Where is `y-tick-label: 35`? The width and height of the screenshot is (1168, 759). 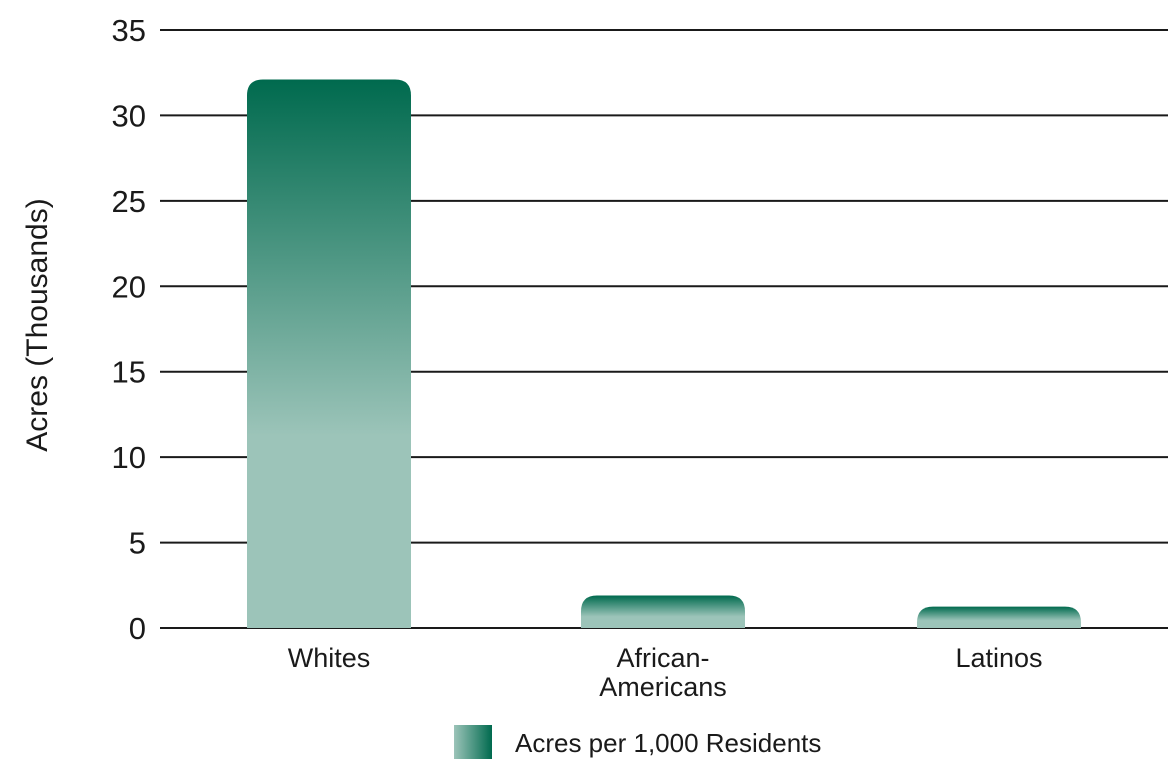
y-tick-label: 35 is located at coordinates (129, 30).